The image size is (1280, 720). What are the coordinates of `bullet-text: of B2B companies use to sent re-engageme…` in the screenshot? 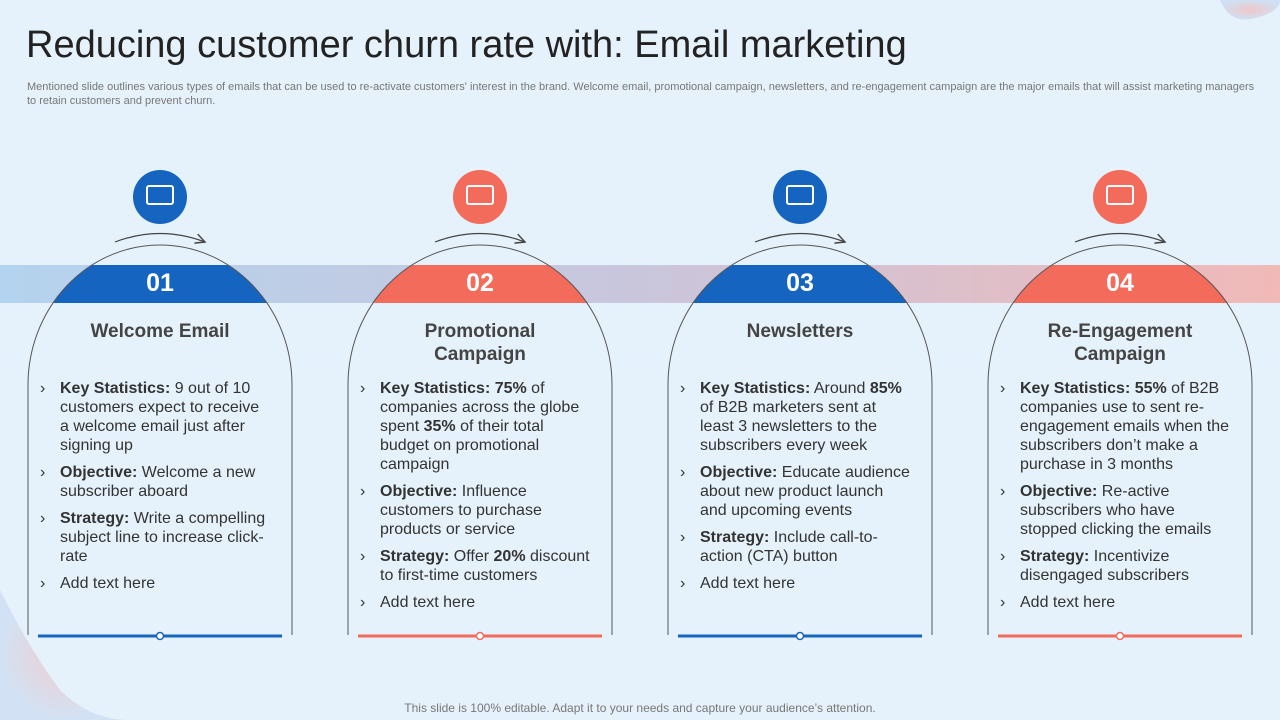 It's located at (1125, 426).